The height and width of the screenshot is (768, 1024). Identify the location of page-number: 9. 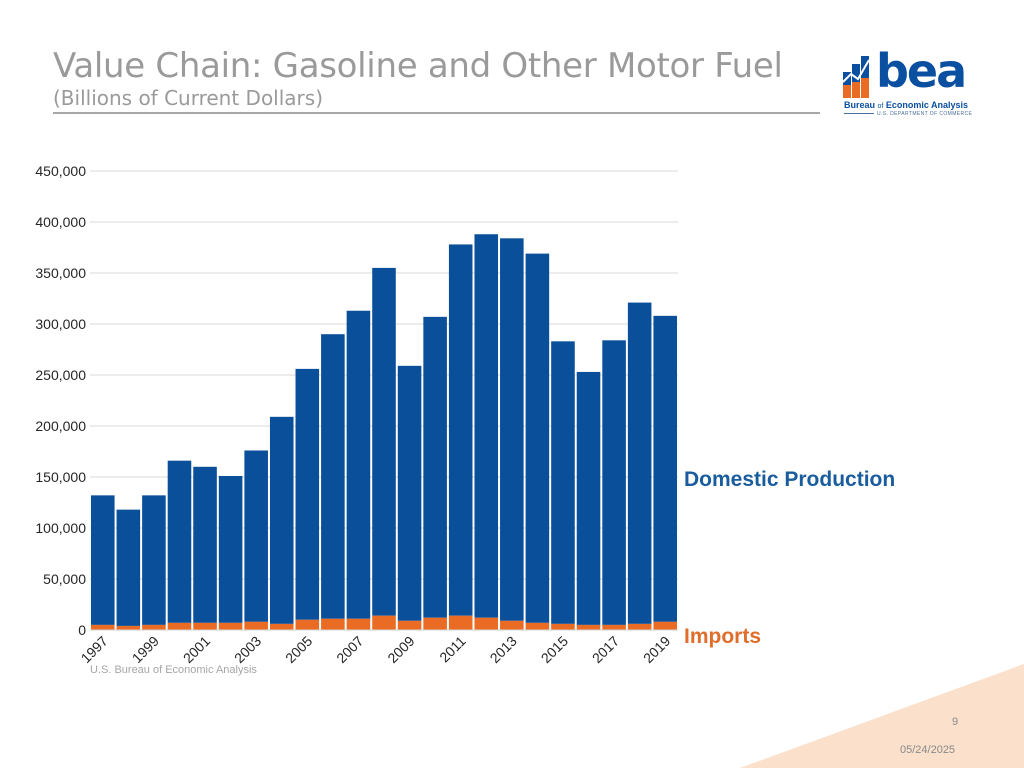
(955, 722).